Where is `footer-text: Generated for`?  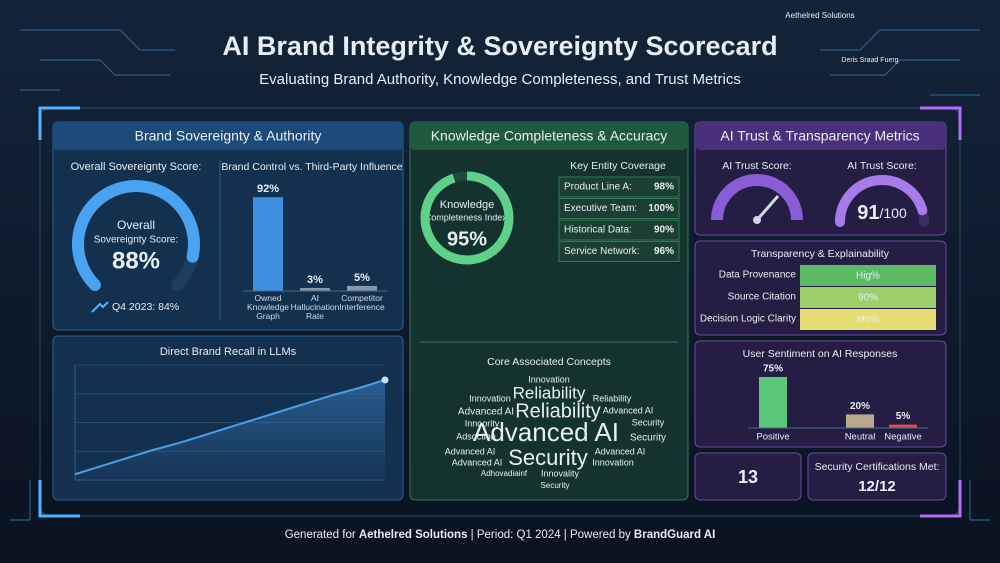
footer-text: Generated for is located at coordinates (322, 535).